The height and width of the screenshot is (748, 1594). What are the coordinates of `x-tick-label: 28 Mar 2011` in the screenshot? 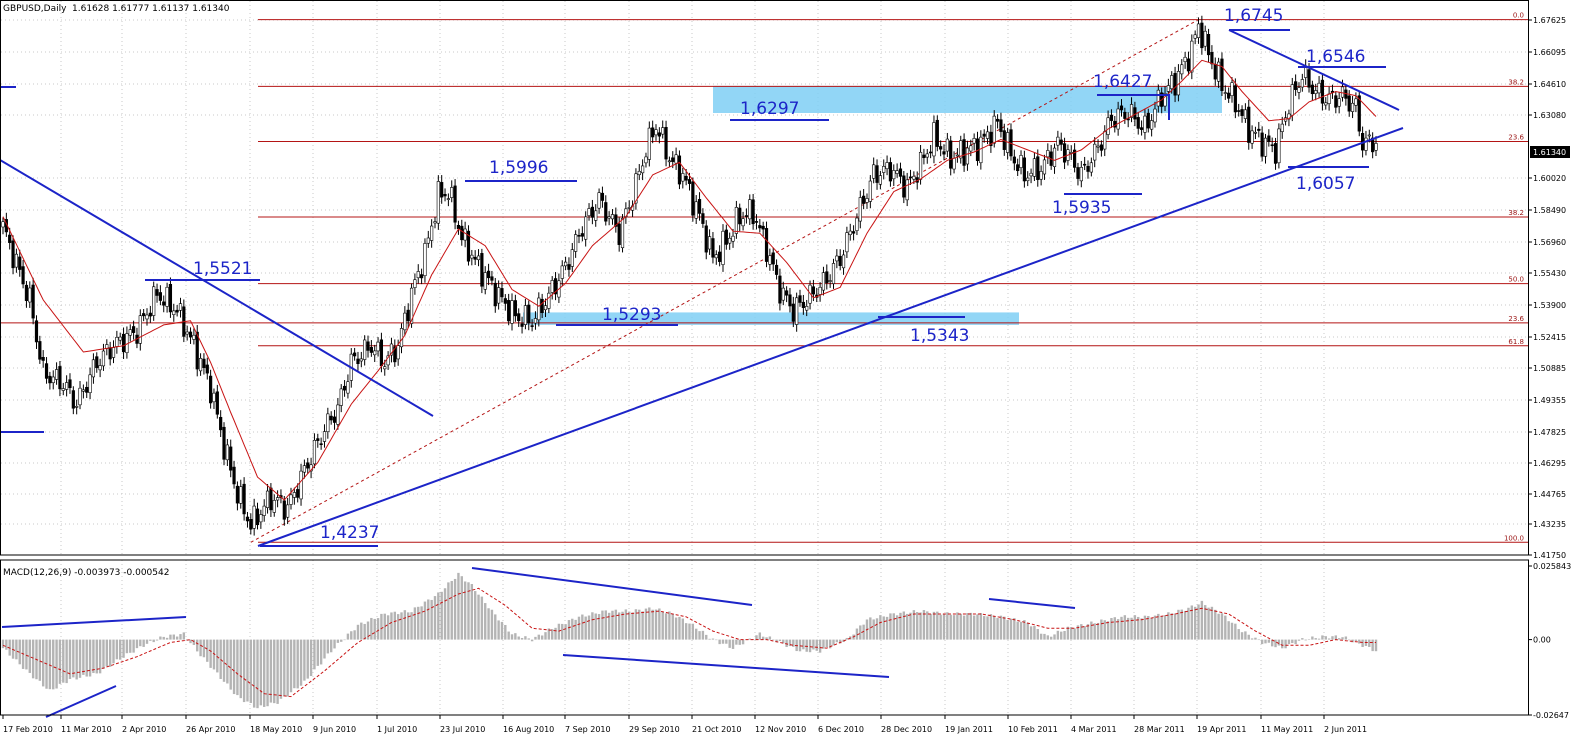 It's located at (1159, 729).